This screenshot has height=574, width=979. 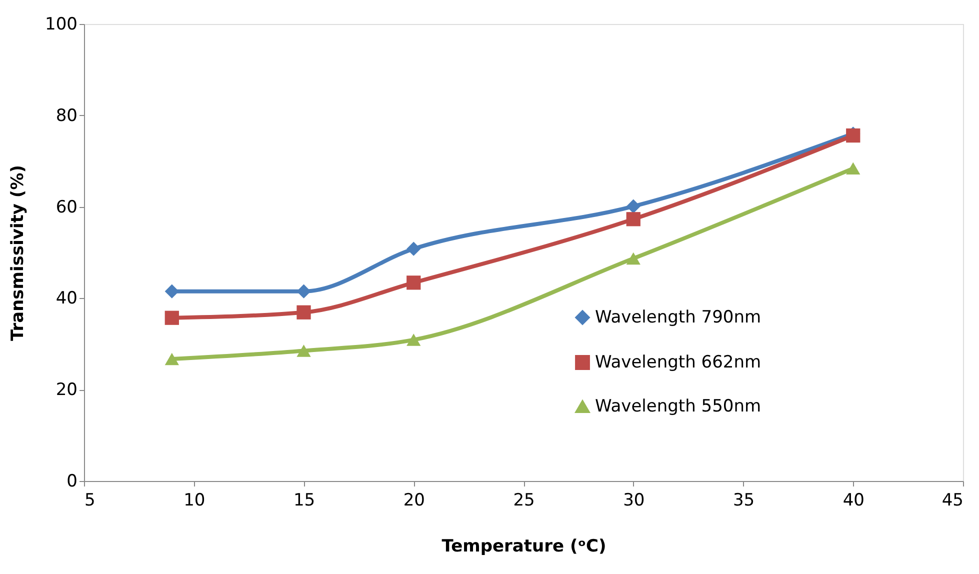 I want to click on x-tick-label: 15, so click(x=304, y=500).